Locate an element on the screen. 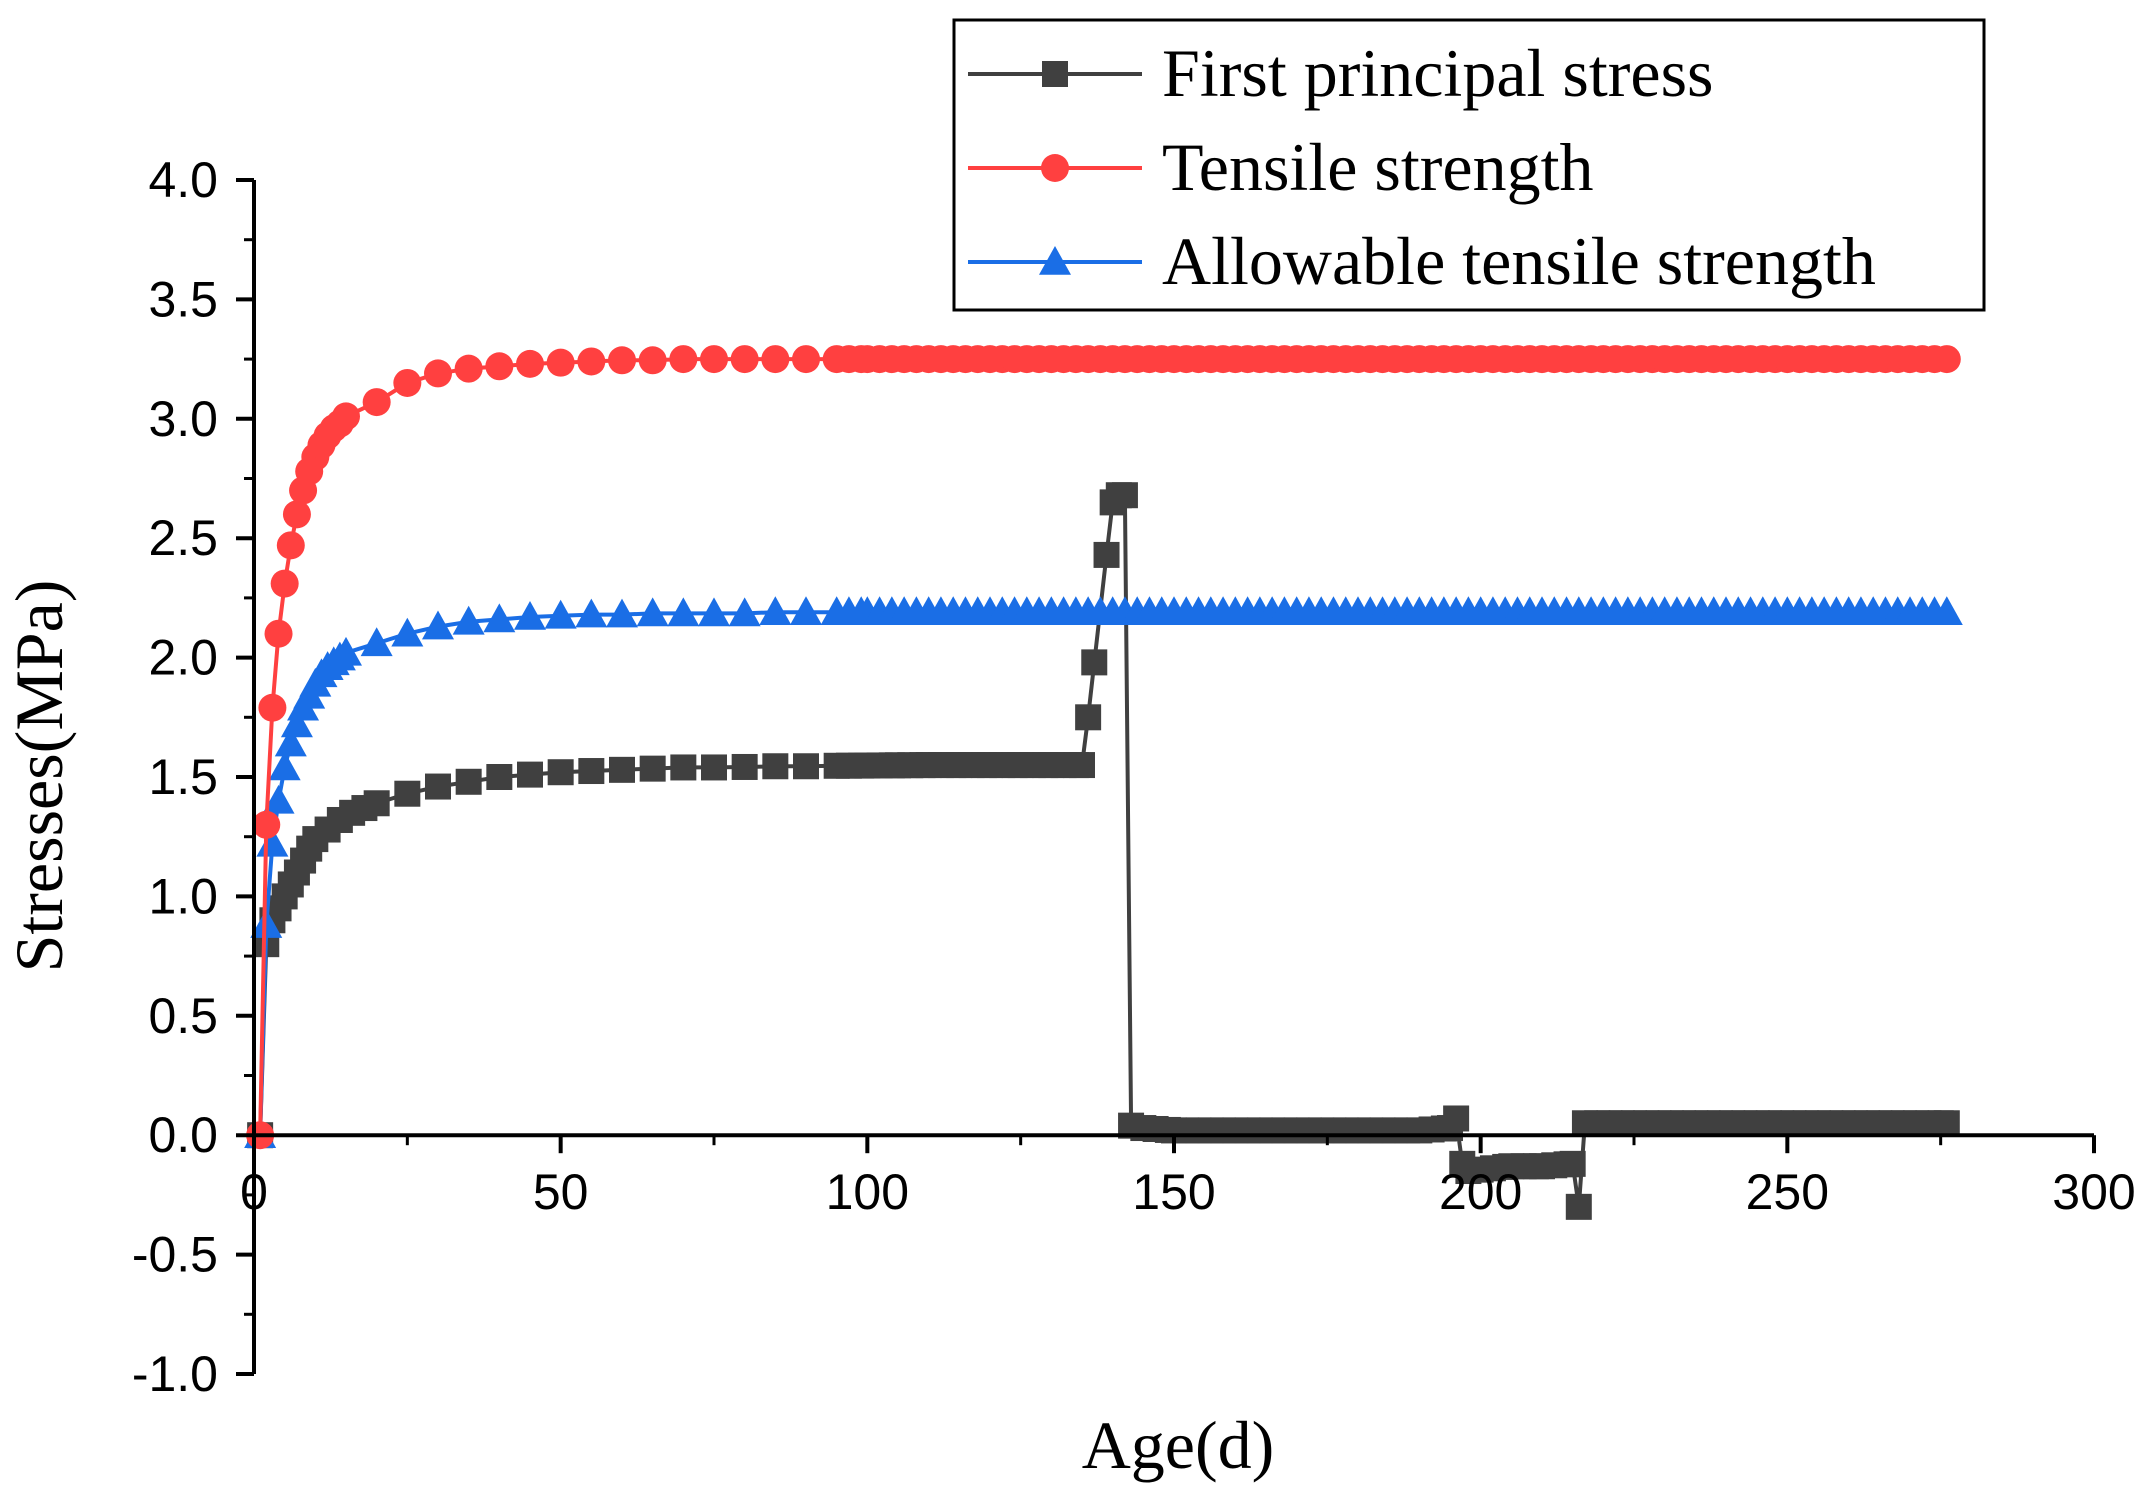 This screenshot has width=2152, height=1492. y-tick-label: 0.0 is located at coordinates (183, 1135).